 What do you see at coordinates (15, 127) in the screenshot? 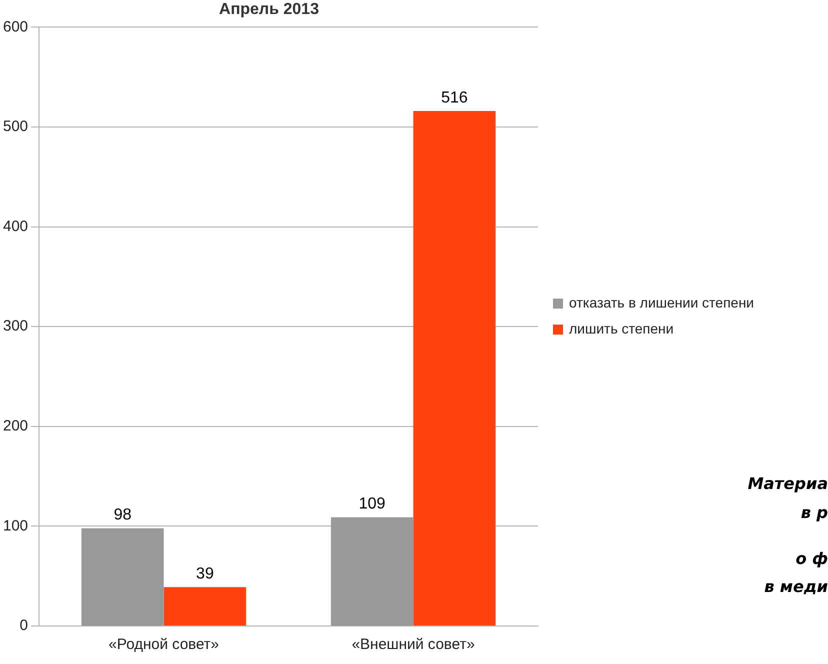
I see `y-tick-label: 500` at bounding box center [15, 127].